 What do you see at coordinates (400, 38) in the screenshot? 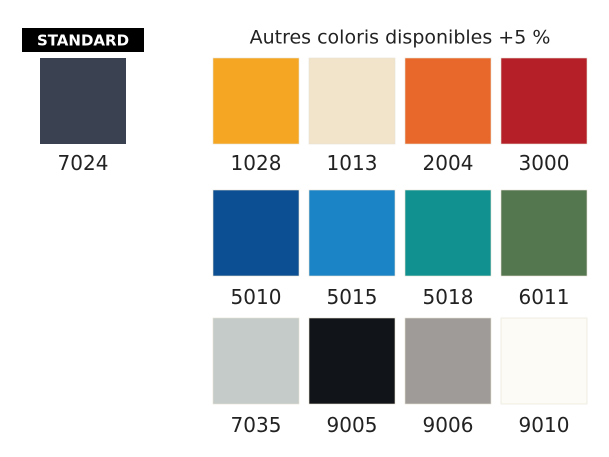
I see `options-title: Autres coloris disponibles +5 %` at bounding box center [400, 38].